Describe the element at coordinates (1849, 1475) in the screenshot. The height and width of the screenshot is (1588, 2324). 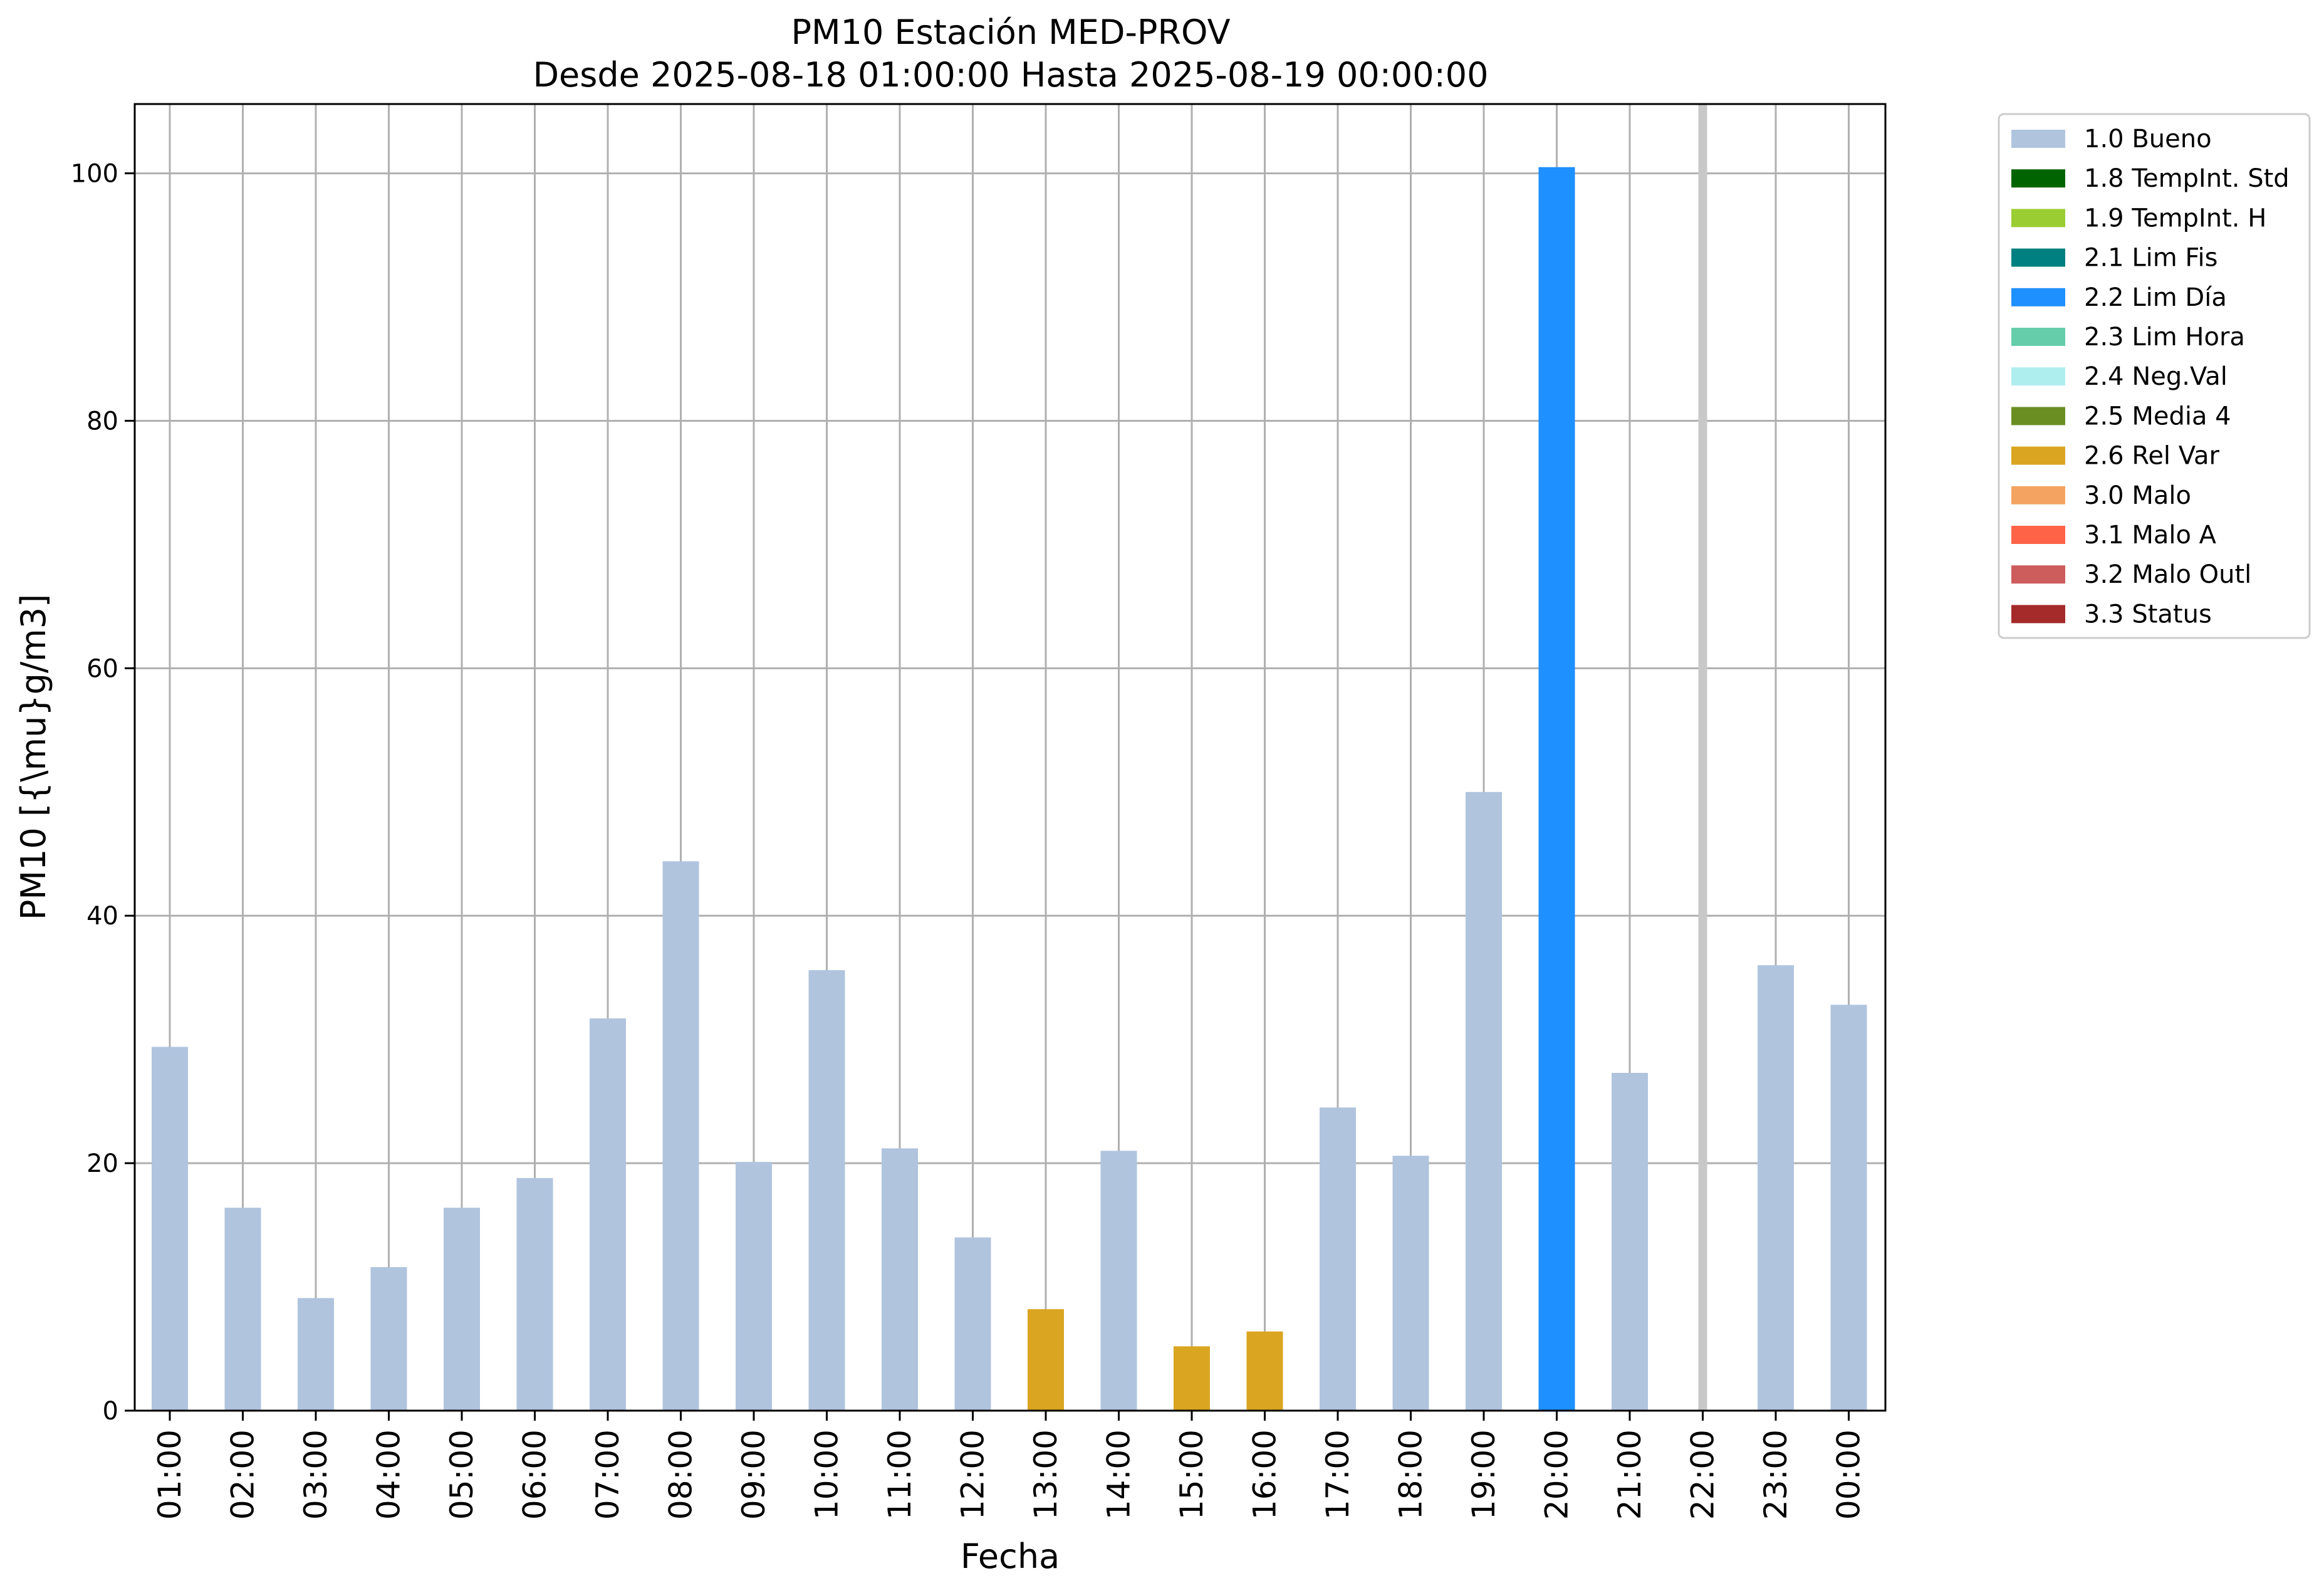
I see `x-tick-label: 00:00` at that location.